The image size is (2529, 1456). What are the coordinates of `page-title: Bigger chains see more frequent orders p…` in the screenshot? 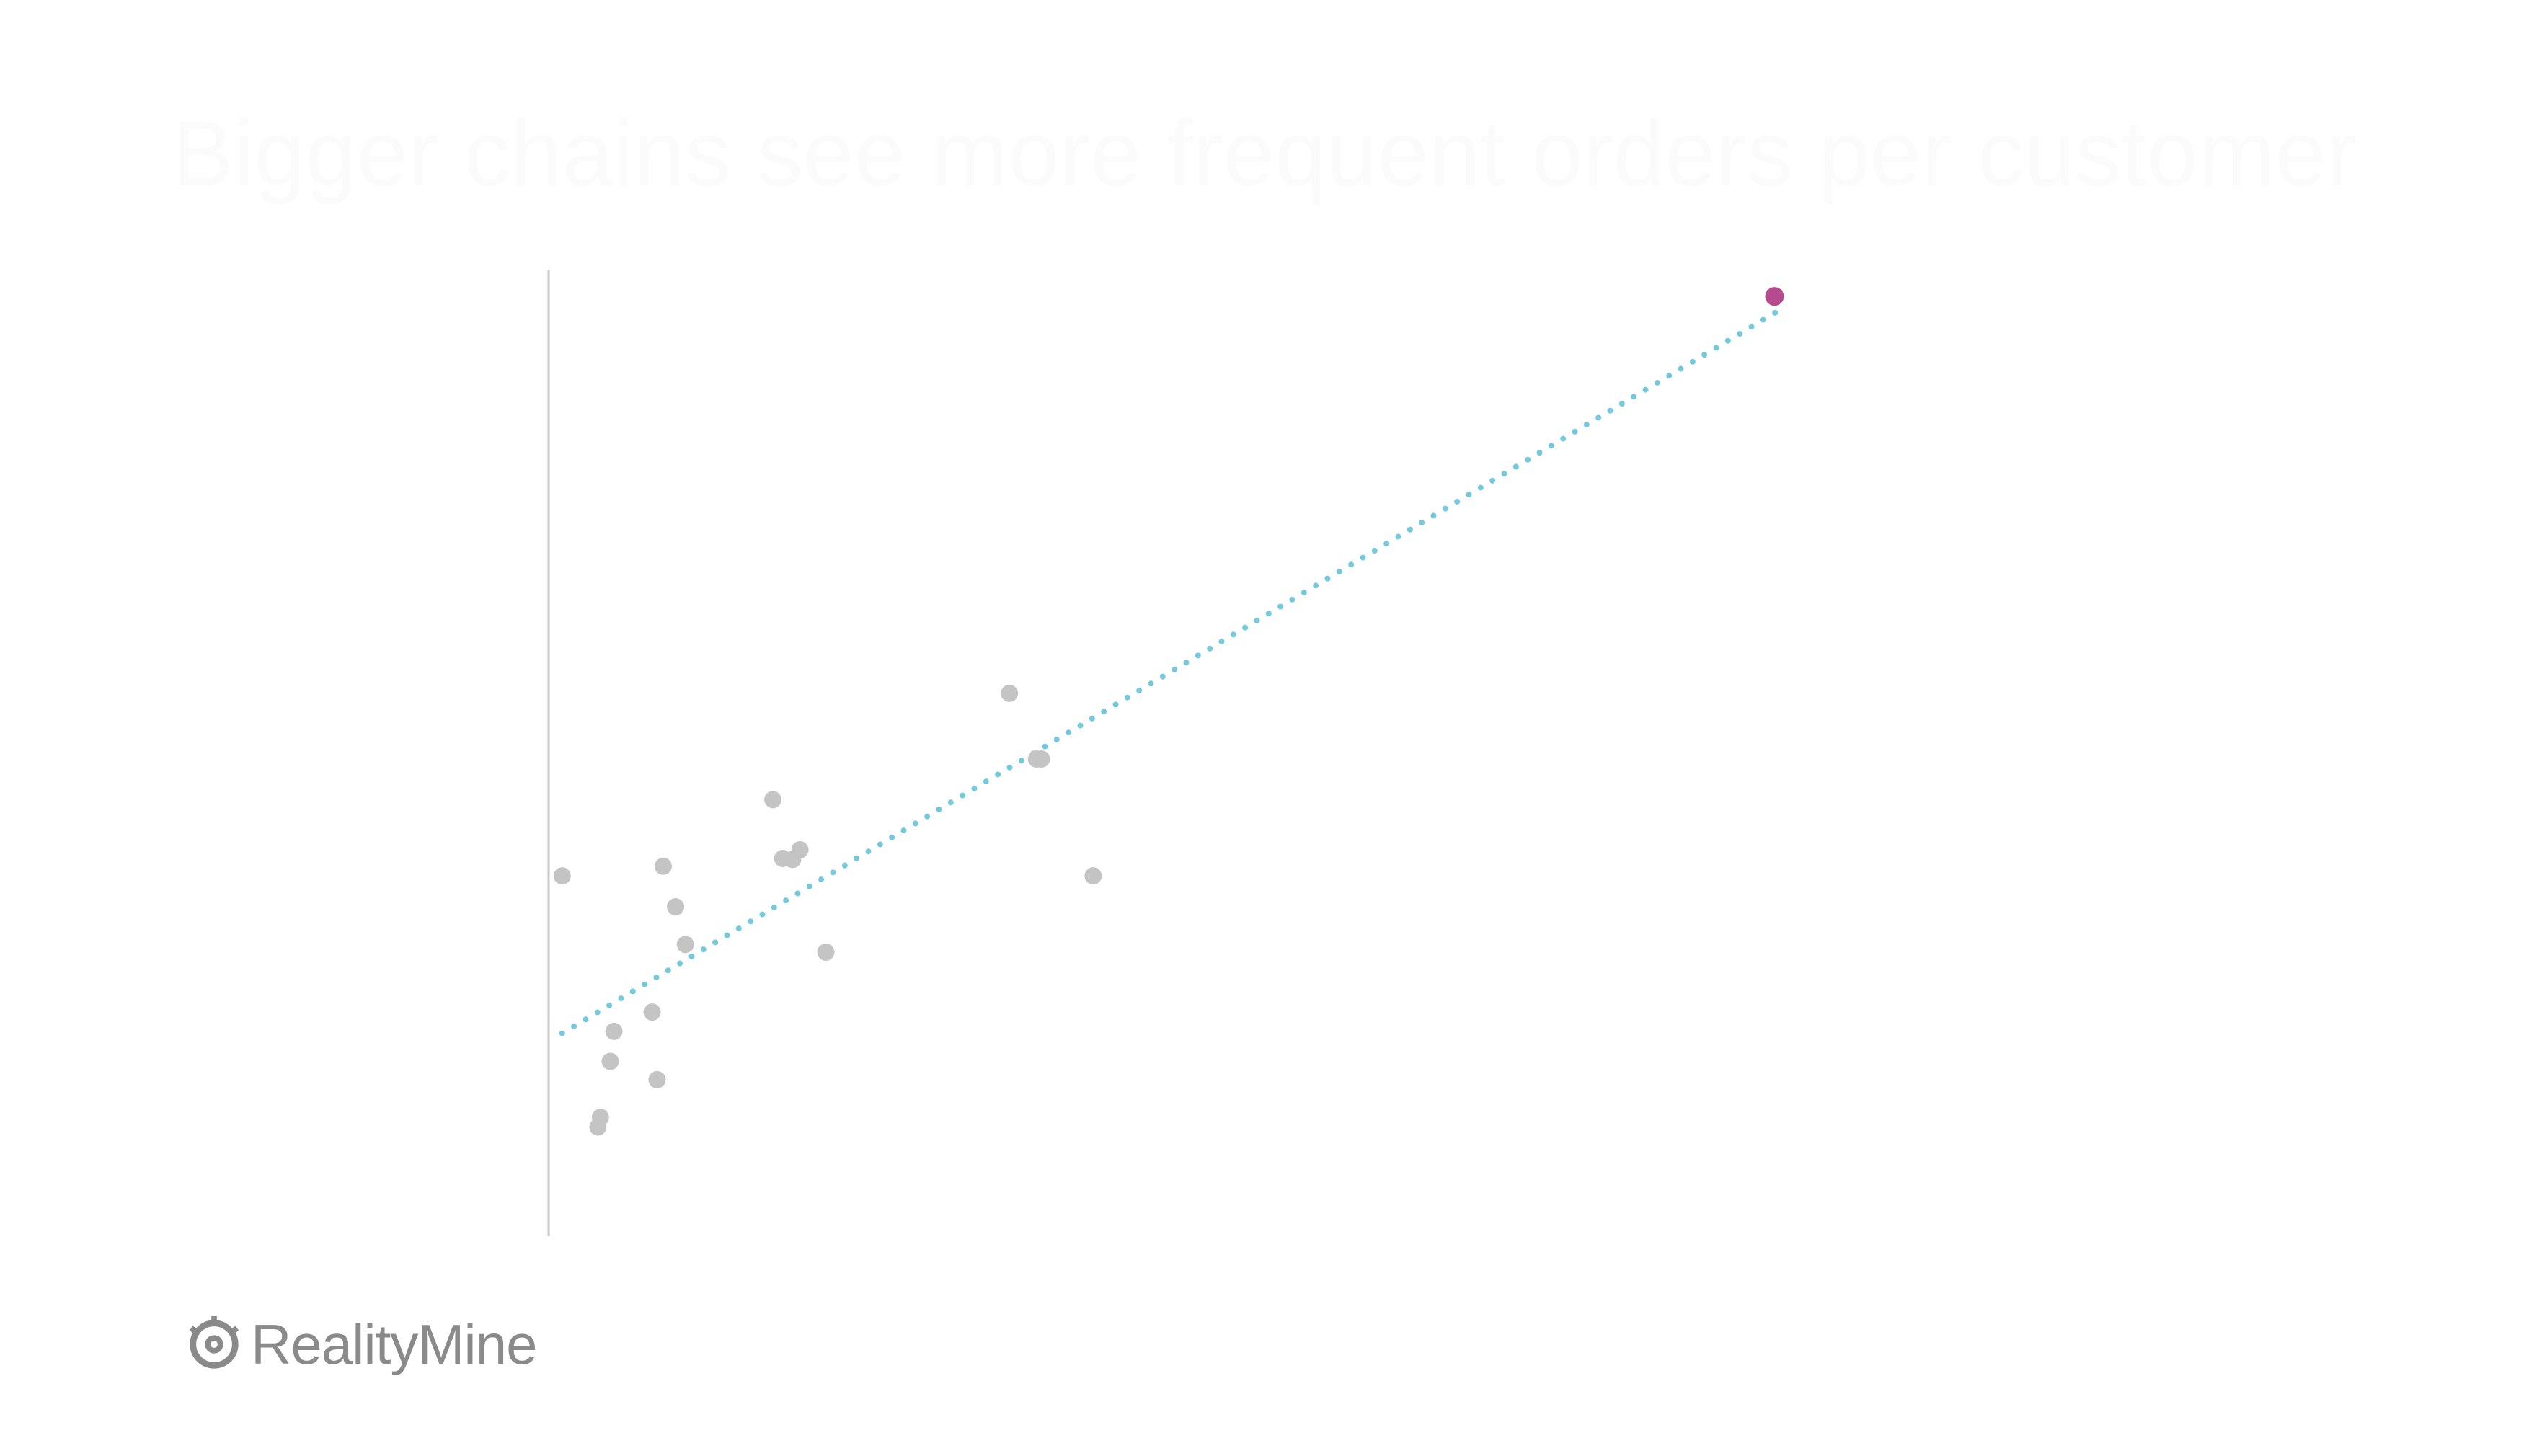 It's located at (1264, 153).